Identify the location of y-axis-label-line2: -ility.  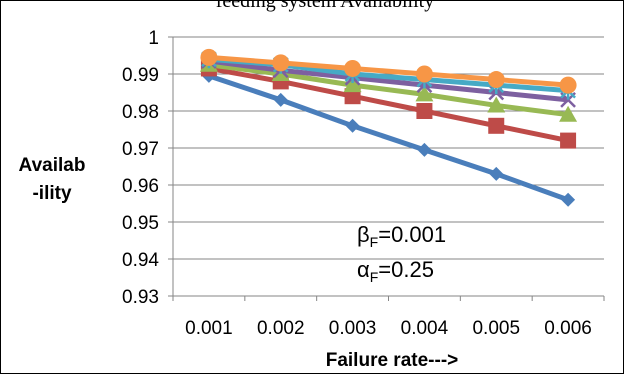
(51, 193).